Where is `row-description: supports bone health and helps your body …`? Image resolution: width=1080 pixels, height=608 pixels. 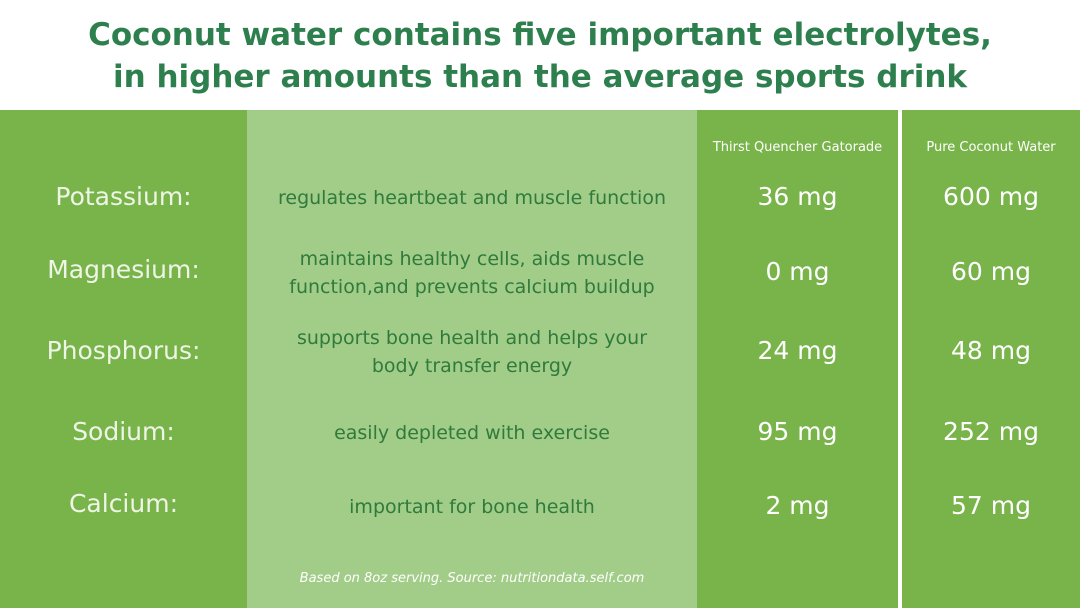
row-description: supports bone health and helps your body … is located at coordinates (472, 352).